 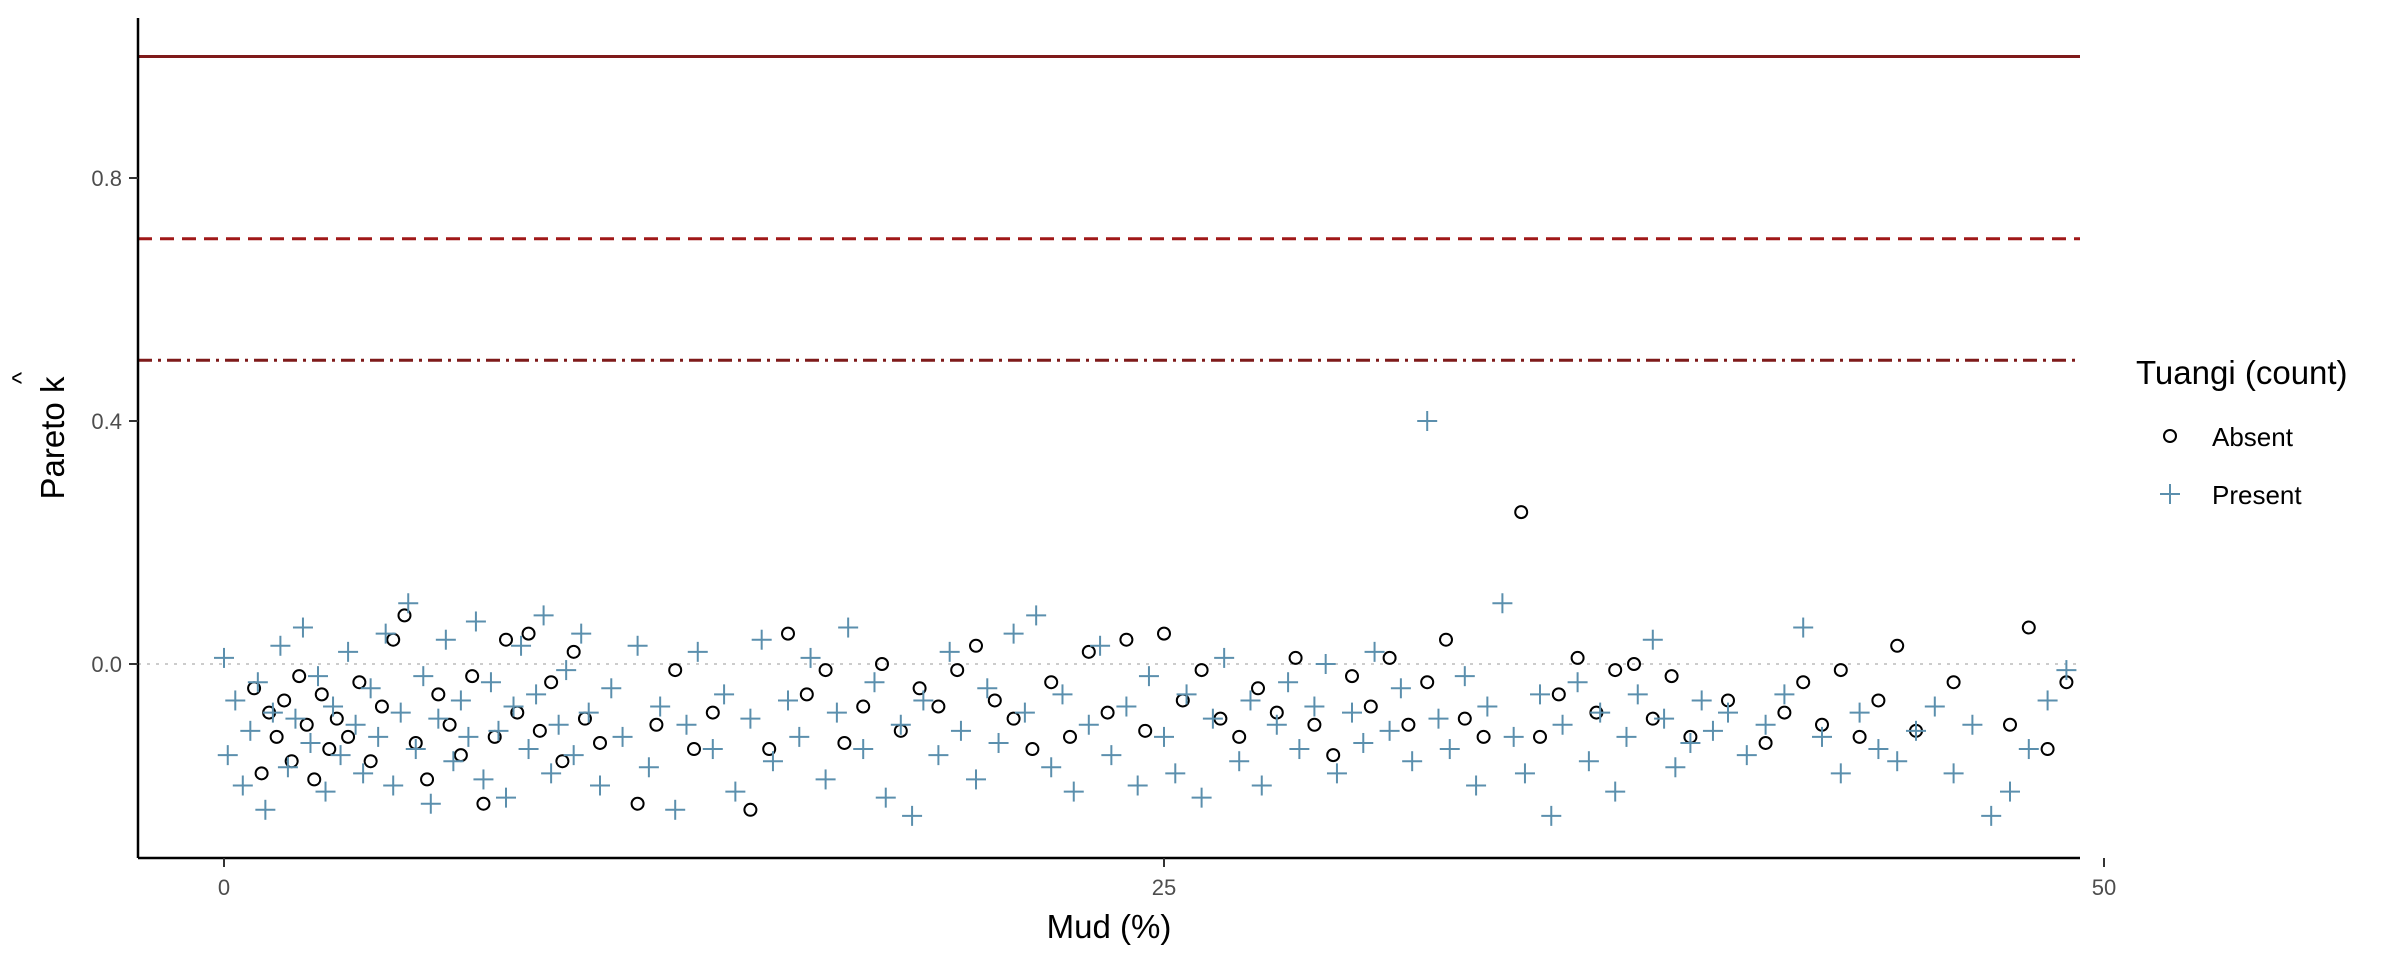 I want to click on legend: Tuangi (count) Absent Present, so click(x=2242, y=432).